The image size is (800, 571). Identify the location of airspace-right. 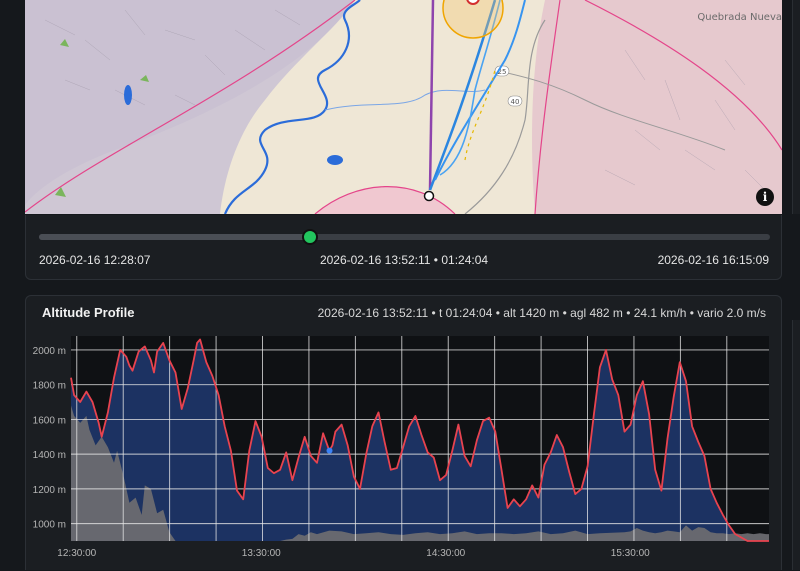
(657, 107).